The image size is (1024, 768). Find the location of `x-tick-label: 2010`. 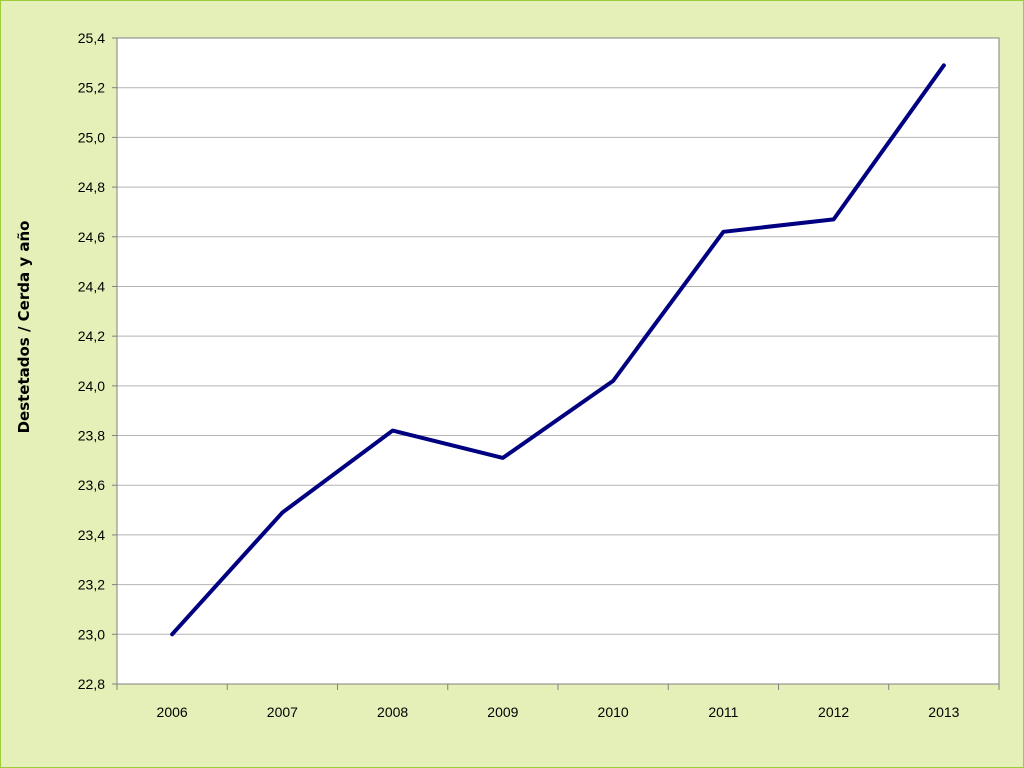

x-tick-label: 2010 is located at coordinates (613, 712).